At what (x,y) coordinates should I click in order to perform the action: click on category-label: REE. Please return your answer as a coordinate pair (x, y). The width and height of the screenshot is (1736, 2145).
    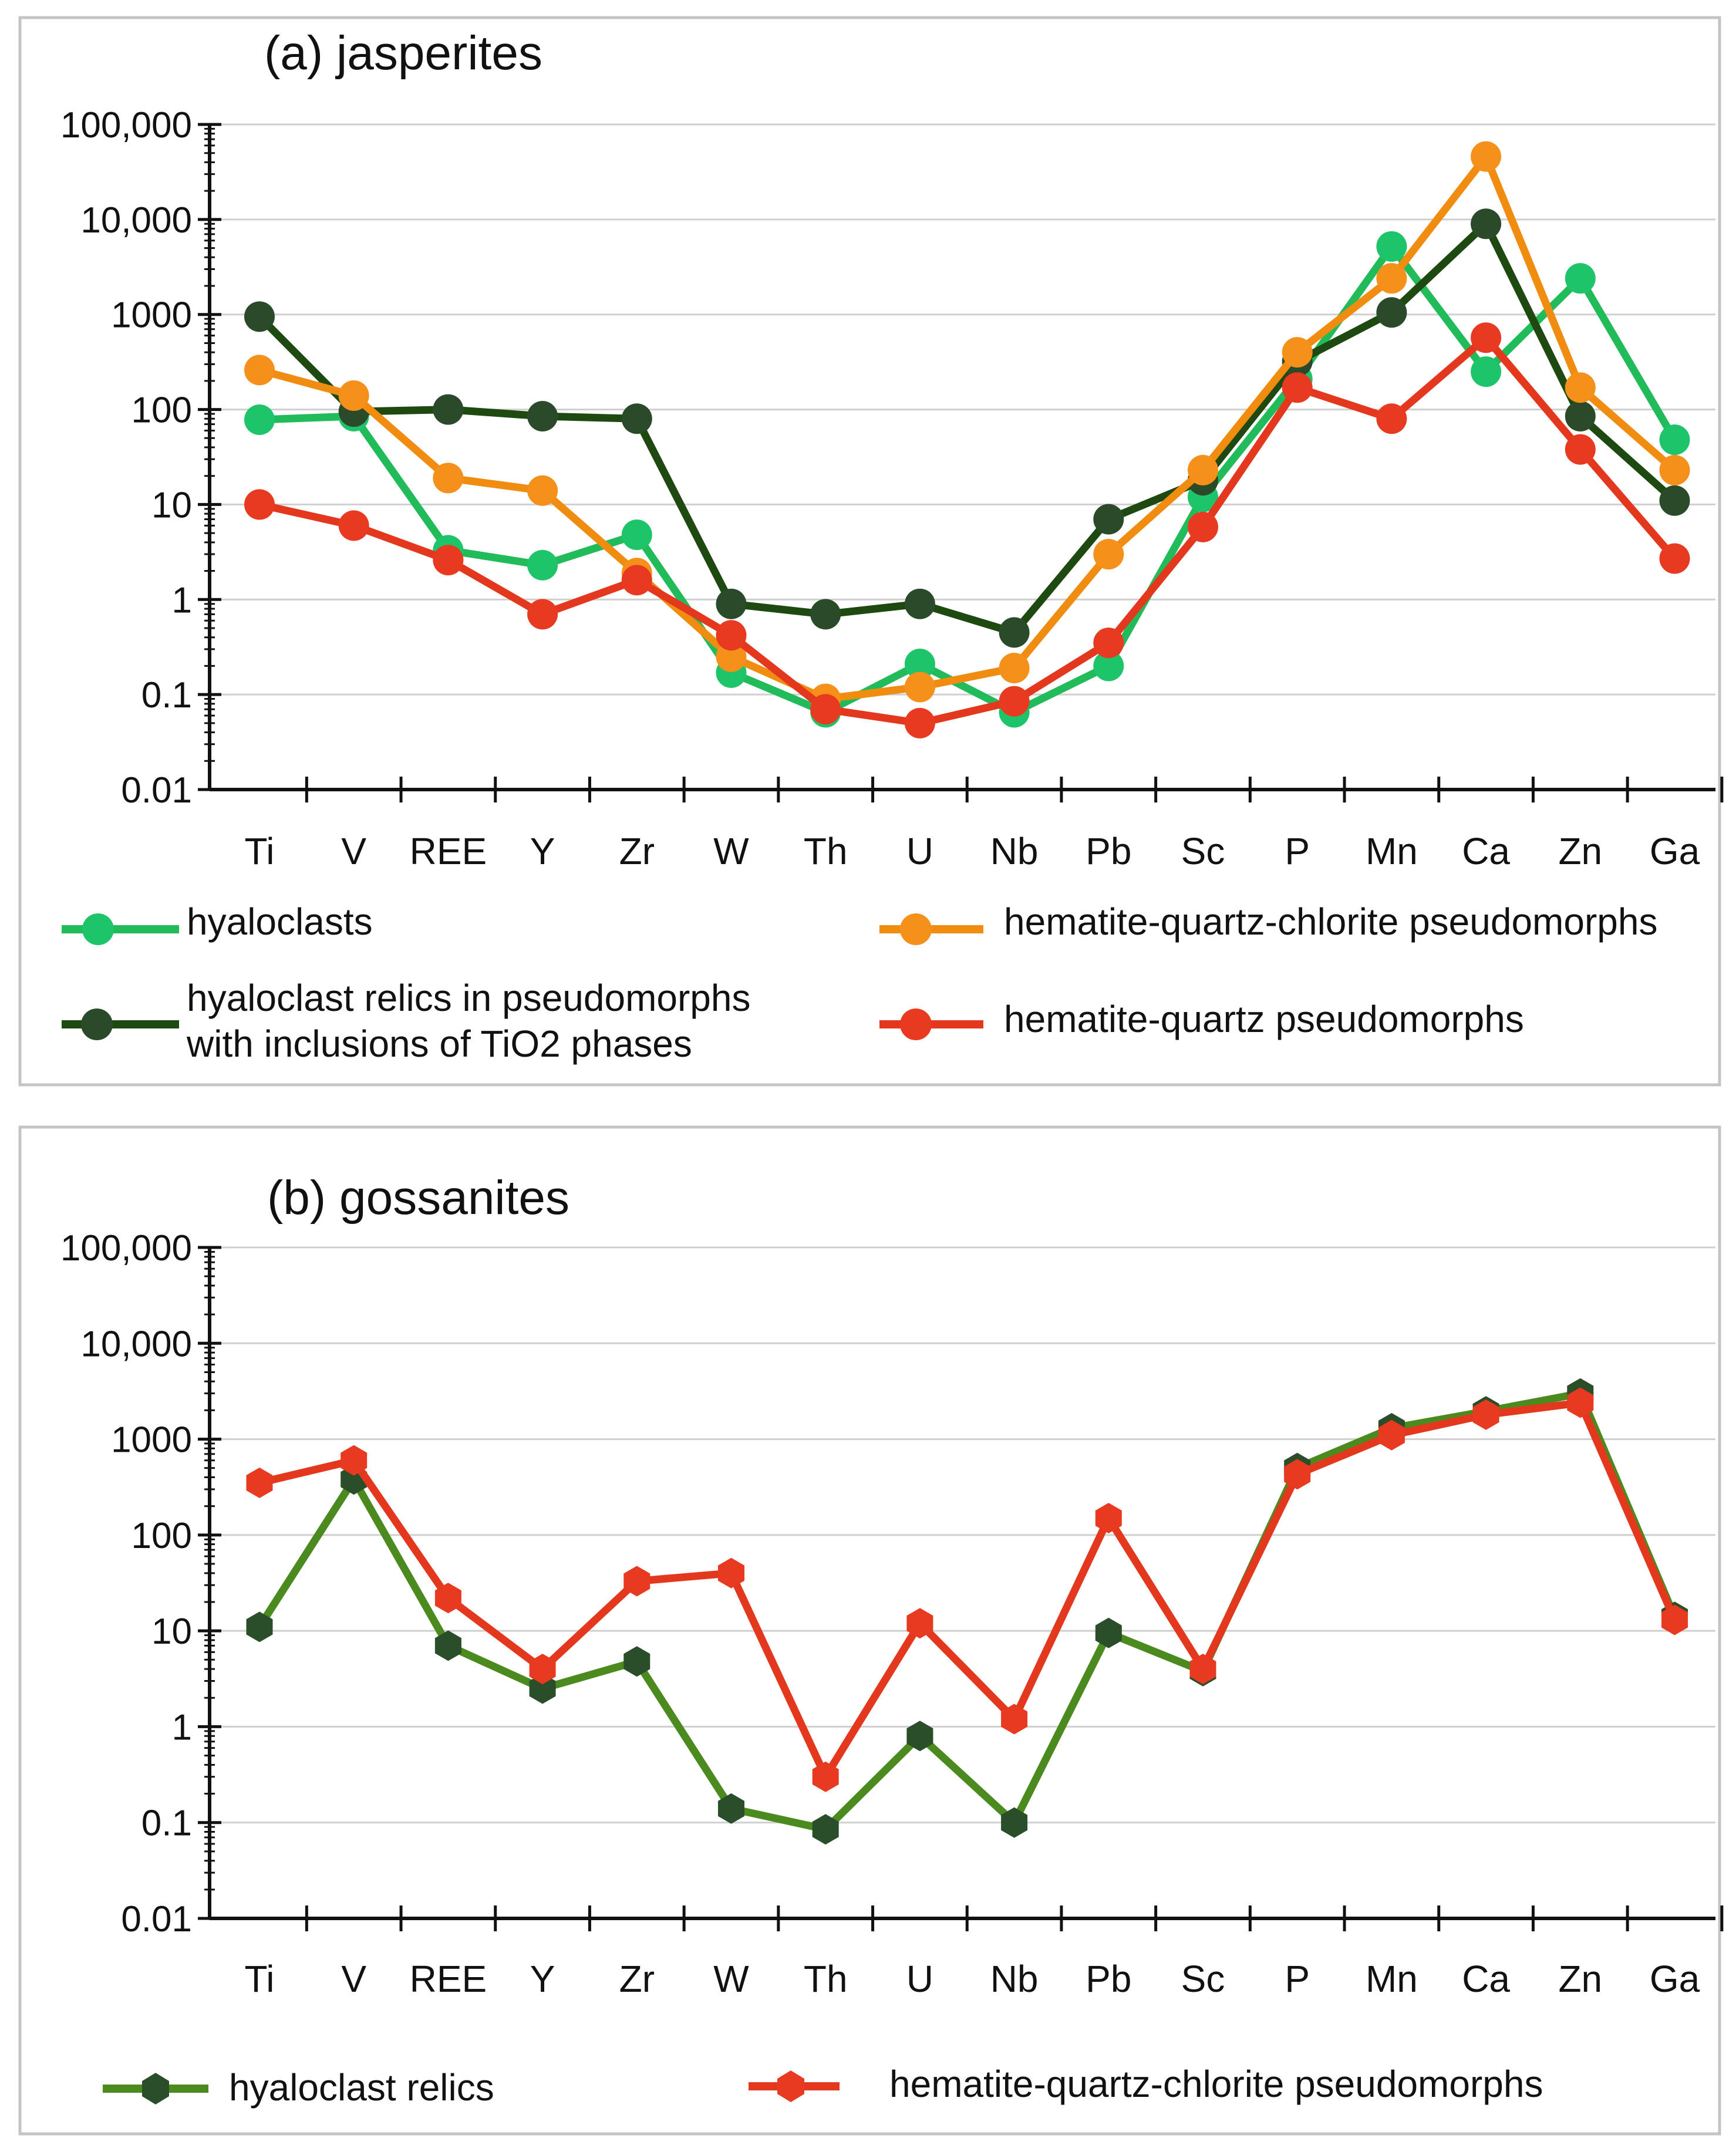
    Looking at the image, I should click on (448, 1979).